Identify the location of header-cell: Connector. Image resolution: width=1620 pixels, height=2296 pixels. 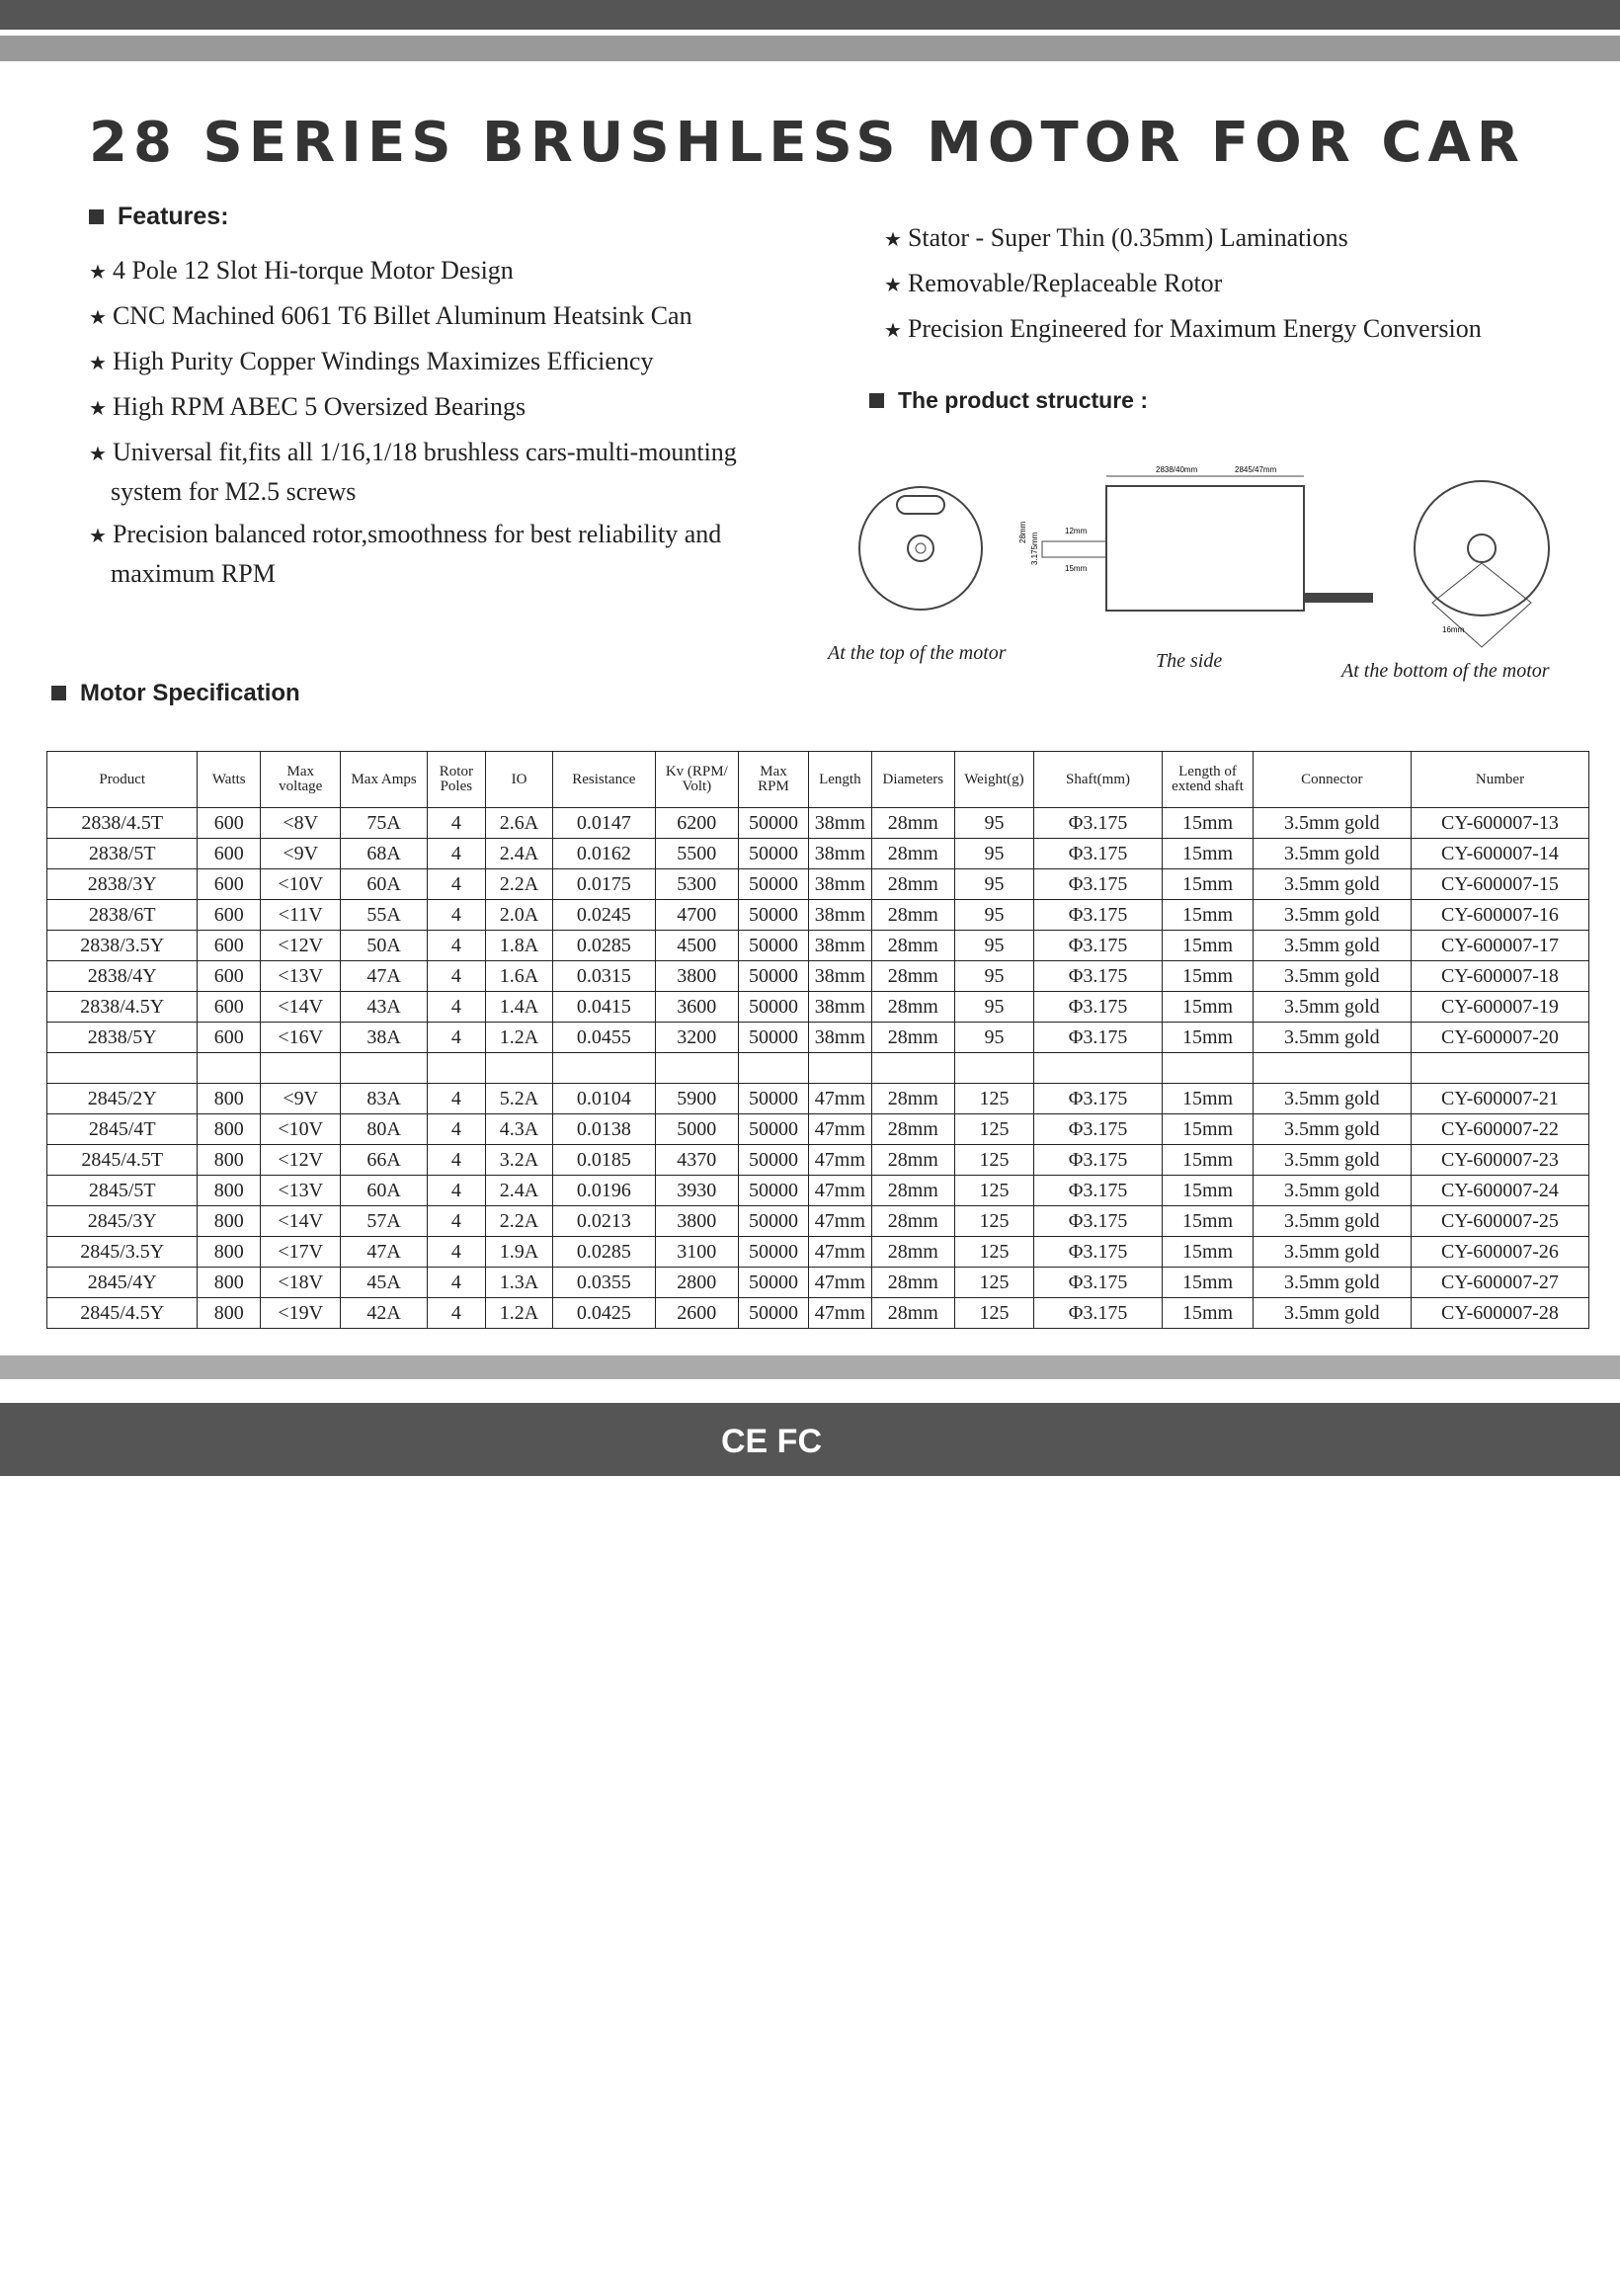
(1332, 779).